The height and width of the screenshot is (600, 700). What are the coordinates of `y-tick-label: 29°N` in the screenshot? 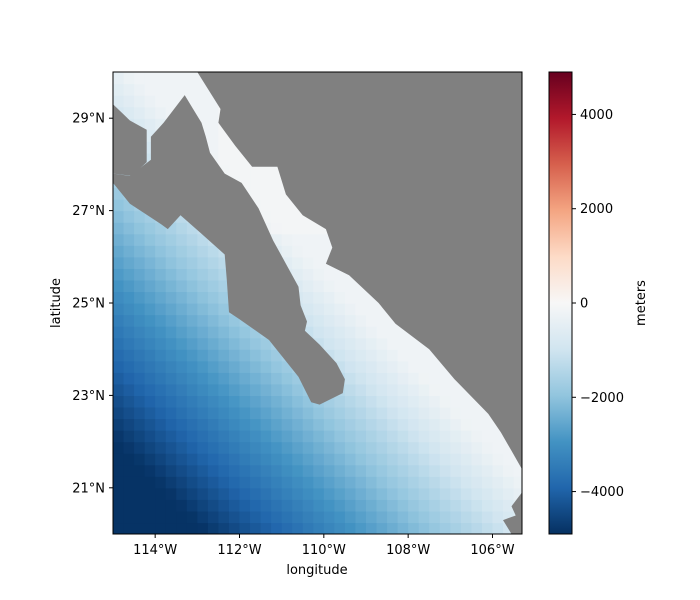 It's located at (88, 119).